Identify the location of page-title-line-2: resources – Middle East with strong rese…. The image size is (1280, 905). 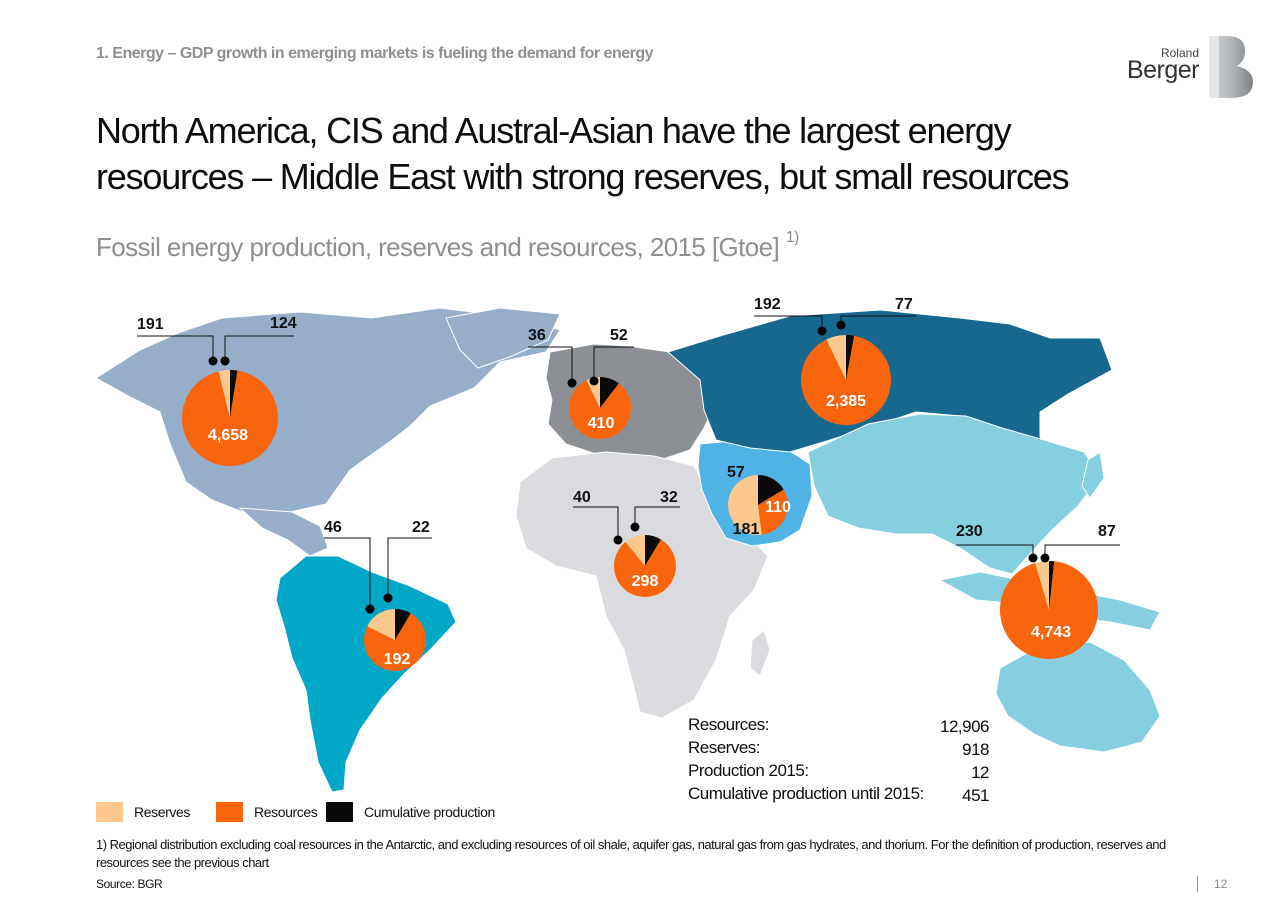
(583, 176).